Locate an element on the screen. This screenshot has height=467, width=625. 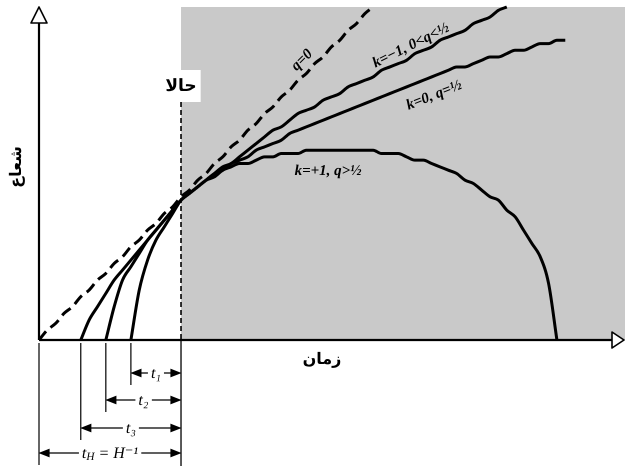
annotation: حالا is located at coordinates (181, 86).